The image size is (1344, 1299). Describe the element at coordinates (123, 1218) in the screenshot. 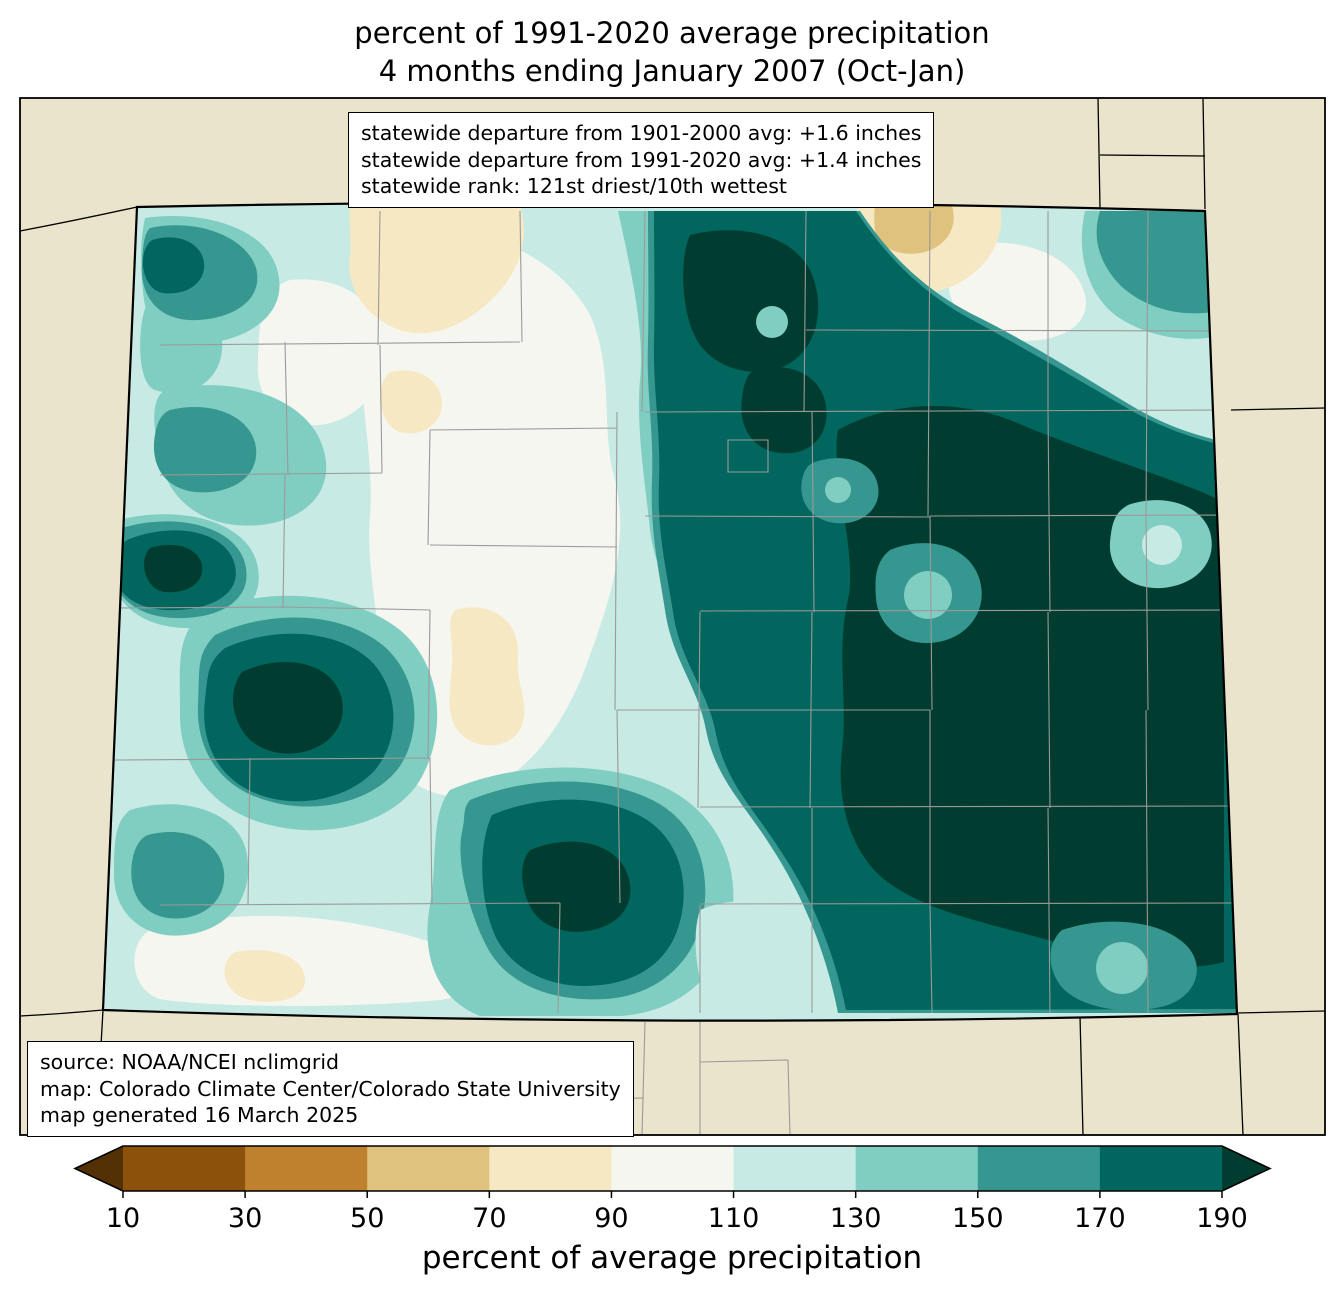

I see `colorbar-tick-label: 10` at that location.